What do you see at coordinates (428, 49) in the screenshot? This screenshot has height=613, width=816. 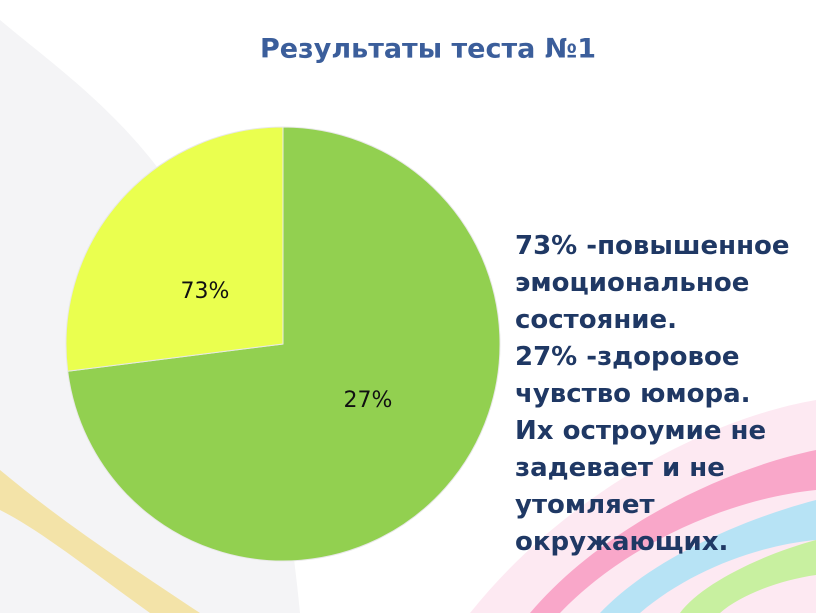 I see `chart-title: Результаты теста №1` at bounding box center [428, 49].